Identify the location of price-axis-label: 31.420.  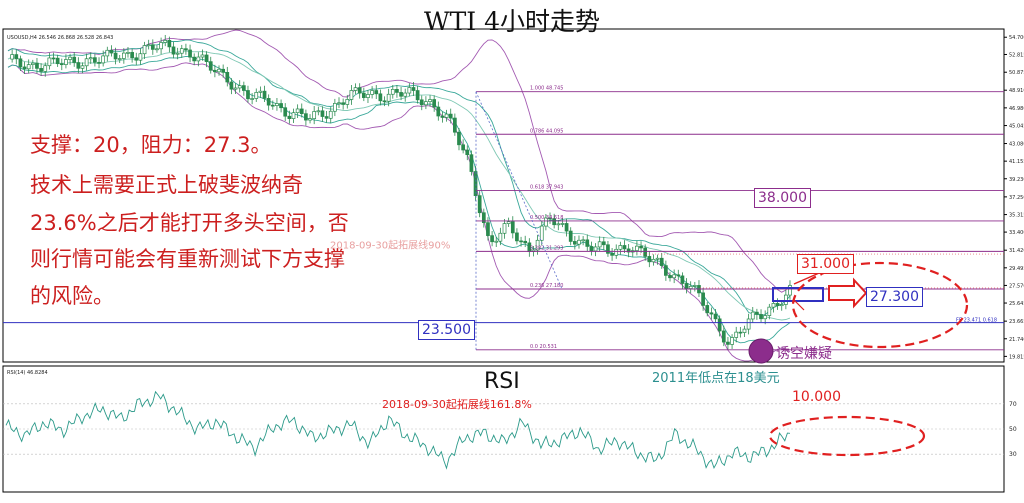
(1016, 251).